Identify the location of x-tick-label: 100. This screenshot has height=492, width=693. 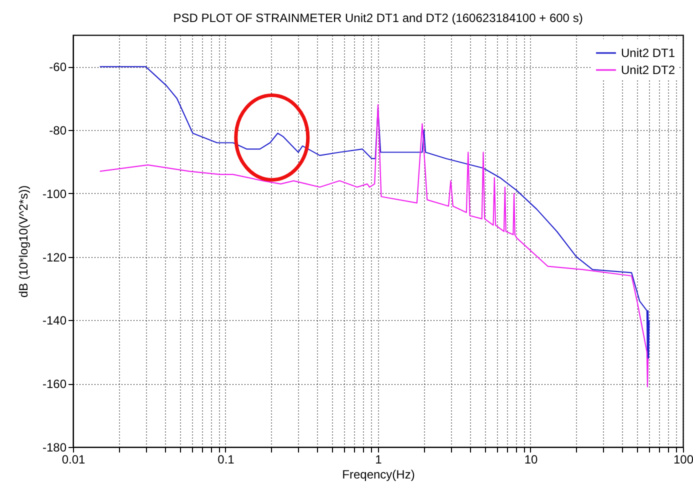
(683, 459).